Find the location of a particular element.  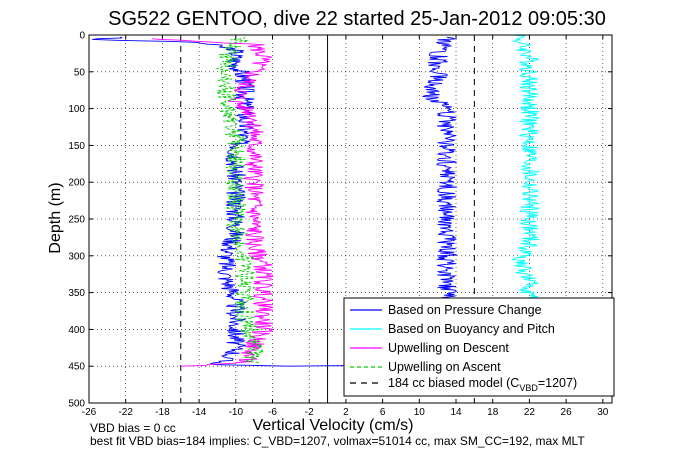

y-tick-label: 350 is located at coordinates (76, 293).